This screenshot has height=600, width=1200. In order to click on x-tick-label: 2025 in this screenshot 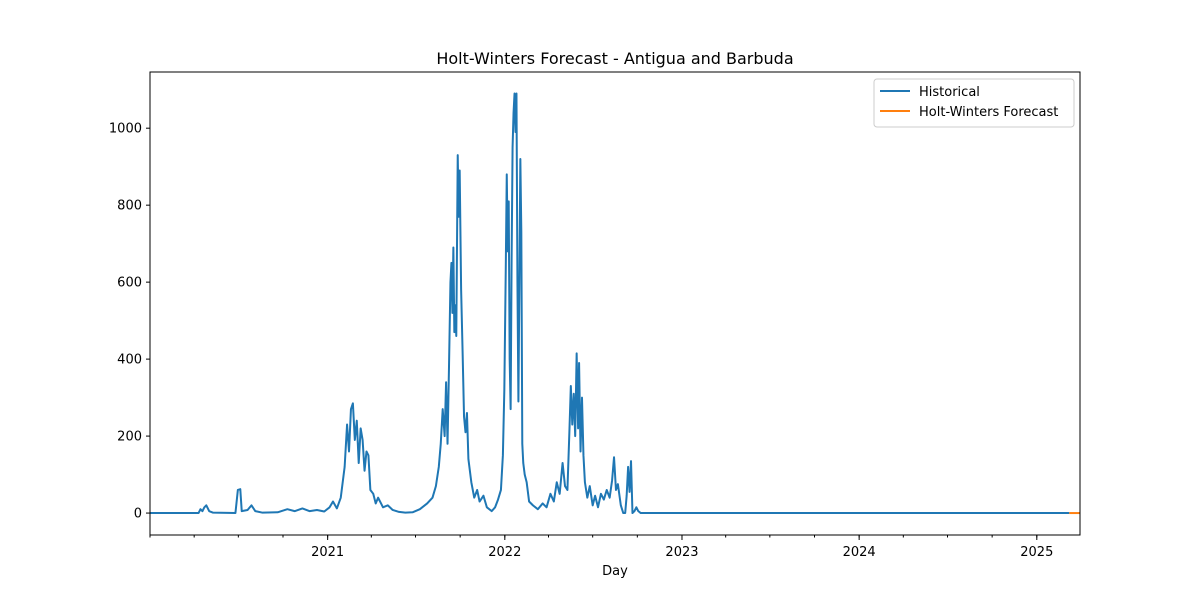, I will do `click(1036, 552)`.